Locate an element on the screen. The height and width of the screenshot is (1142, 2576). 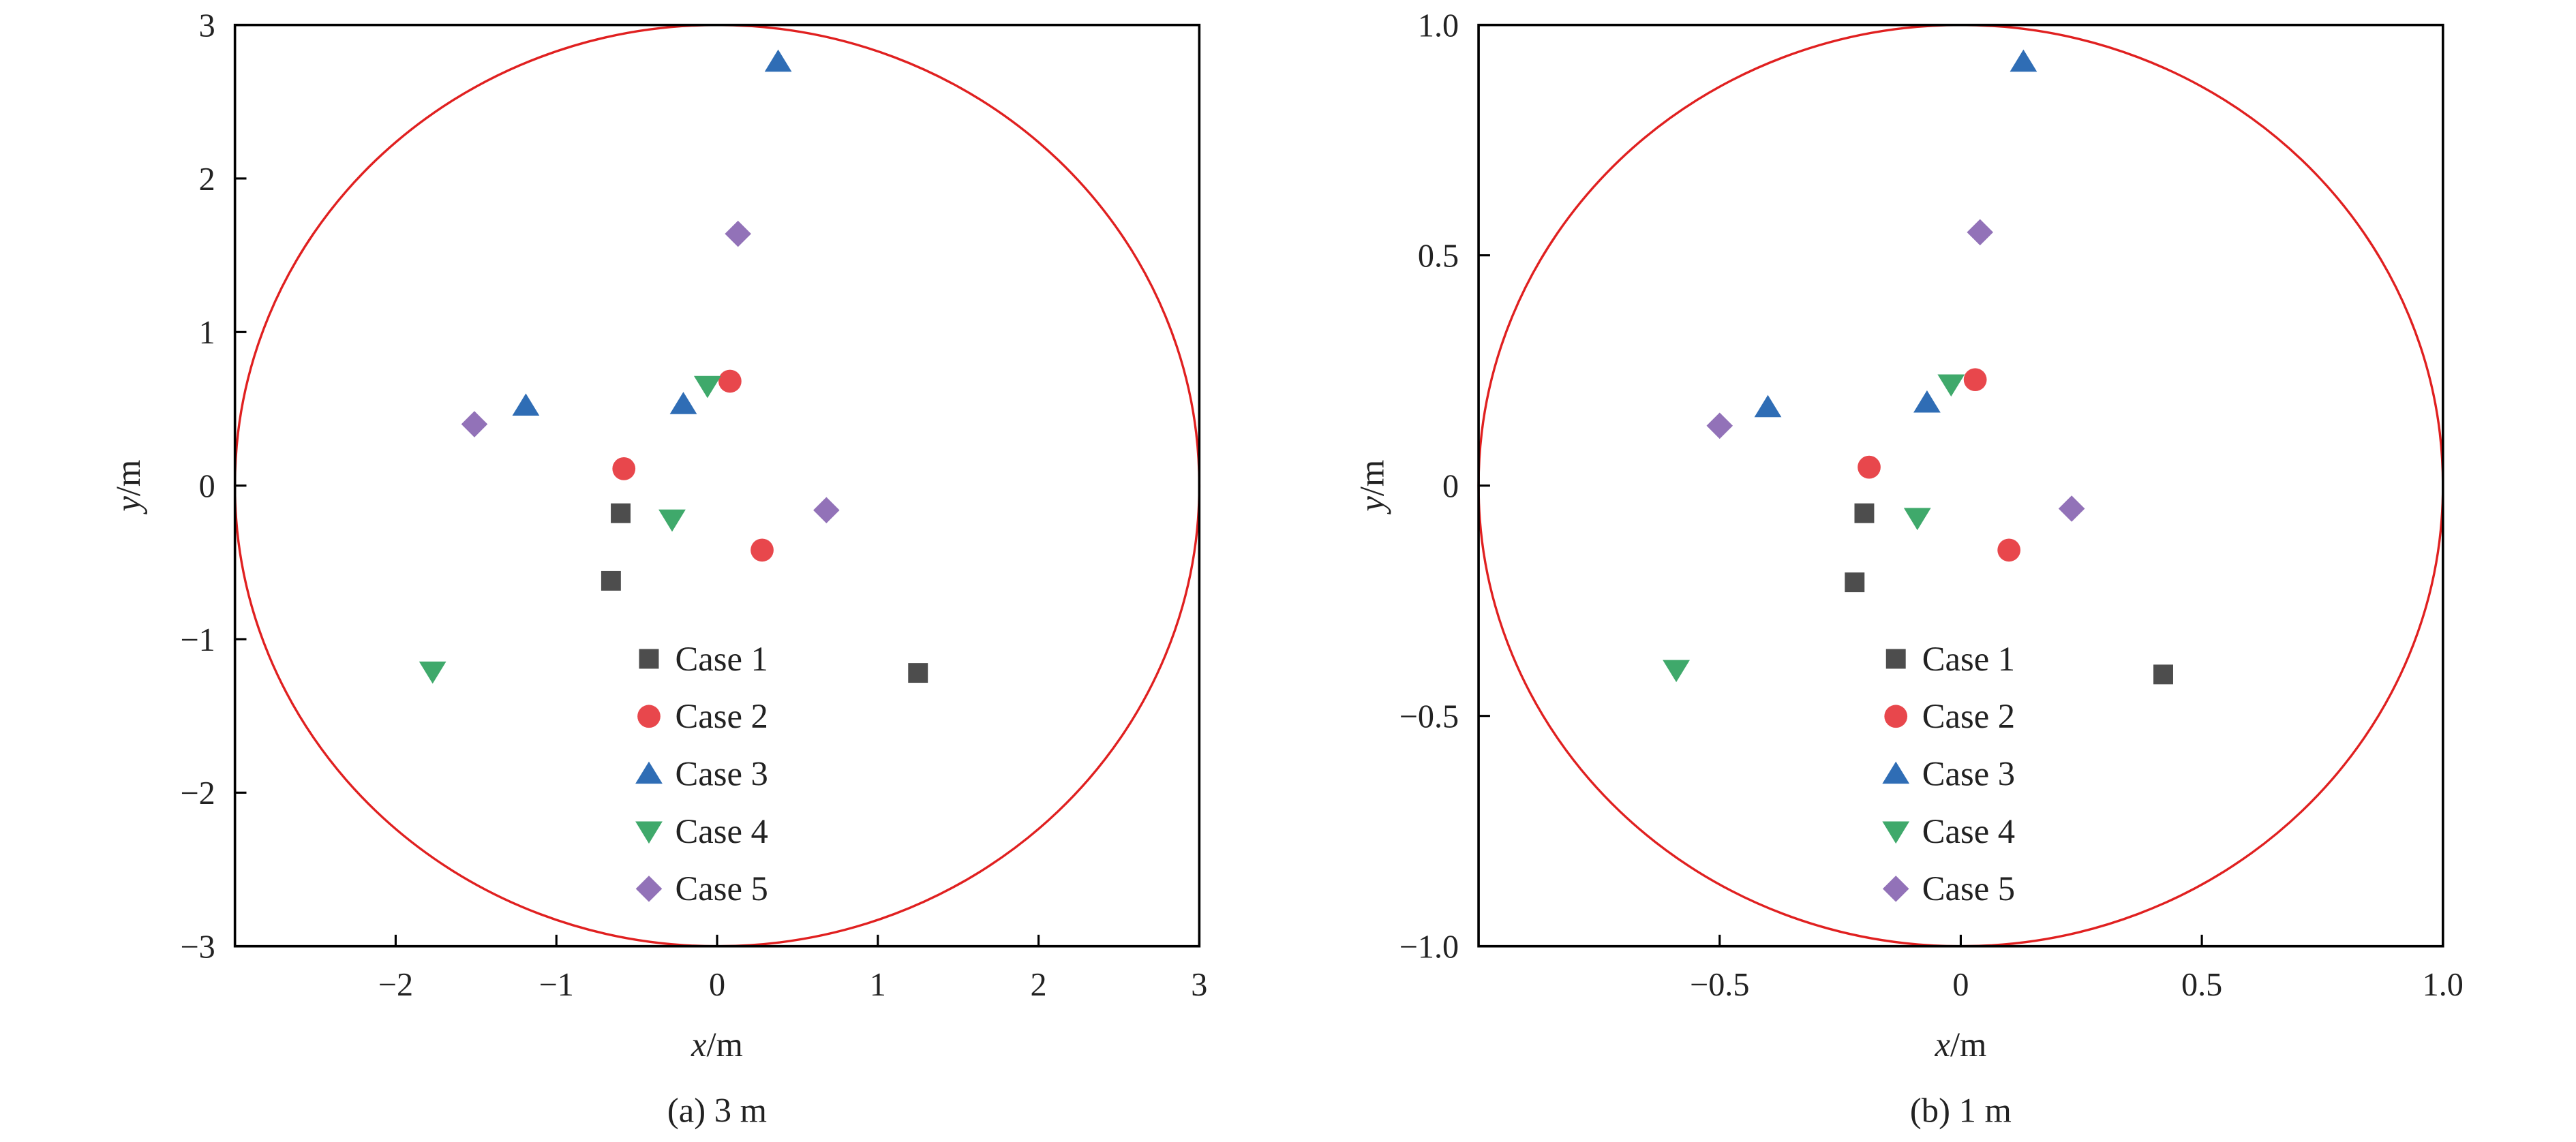
y-tick-label: 0.5 is located at coordinates (1439, 256).